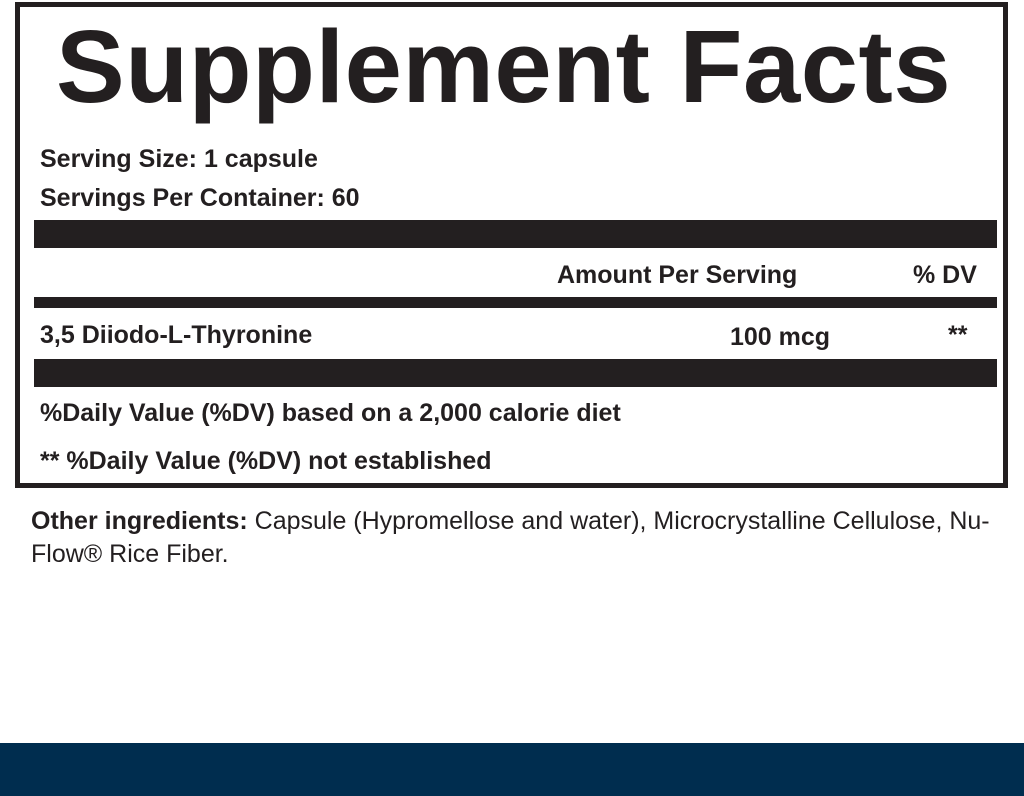  I want to click on ingredient-amount: 100 mcg, so click(780, 337).